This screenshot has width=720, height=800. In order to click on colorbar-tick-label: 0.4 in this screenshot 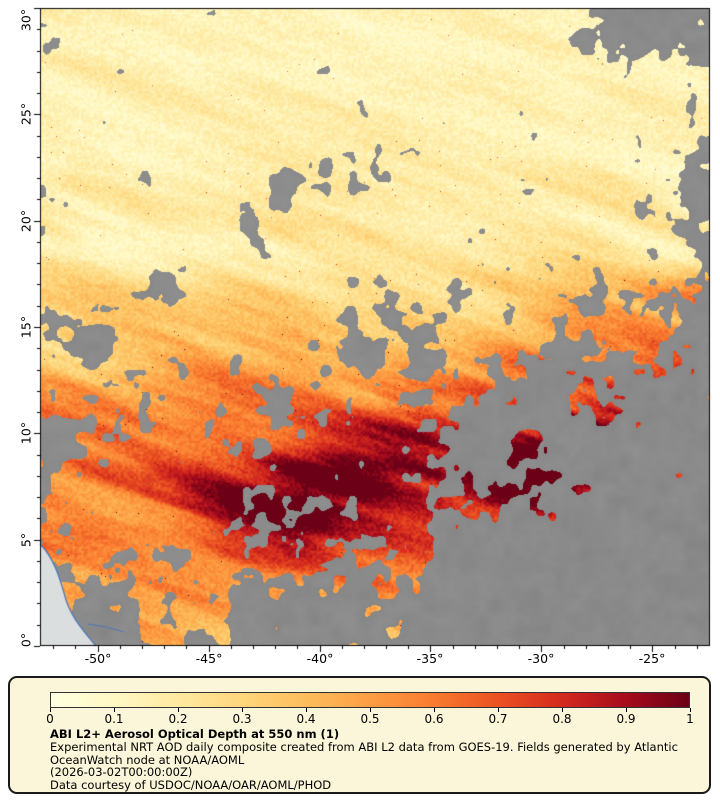, I will do `click(306, 719)`.